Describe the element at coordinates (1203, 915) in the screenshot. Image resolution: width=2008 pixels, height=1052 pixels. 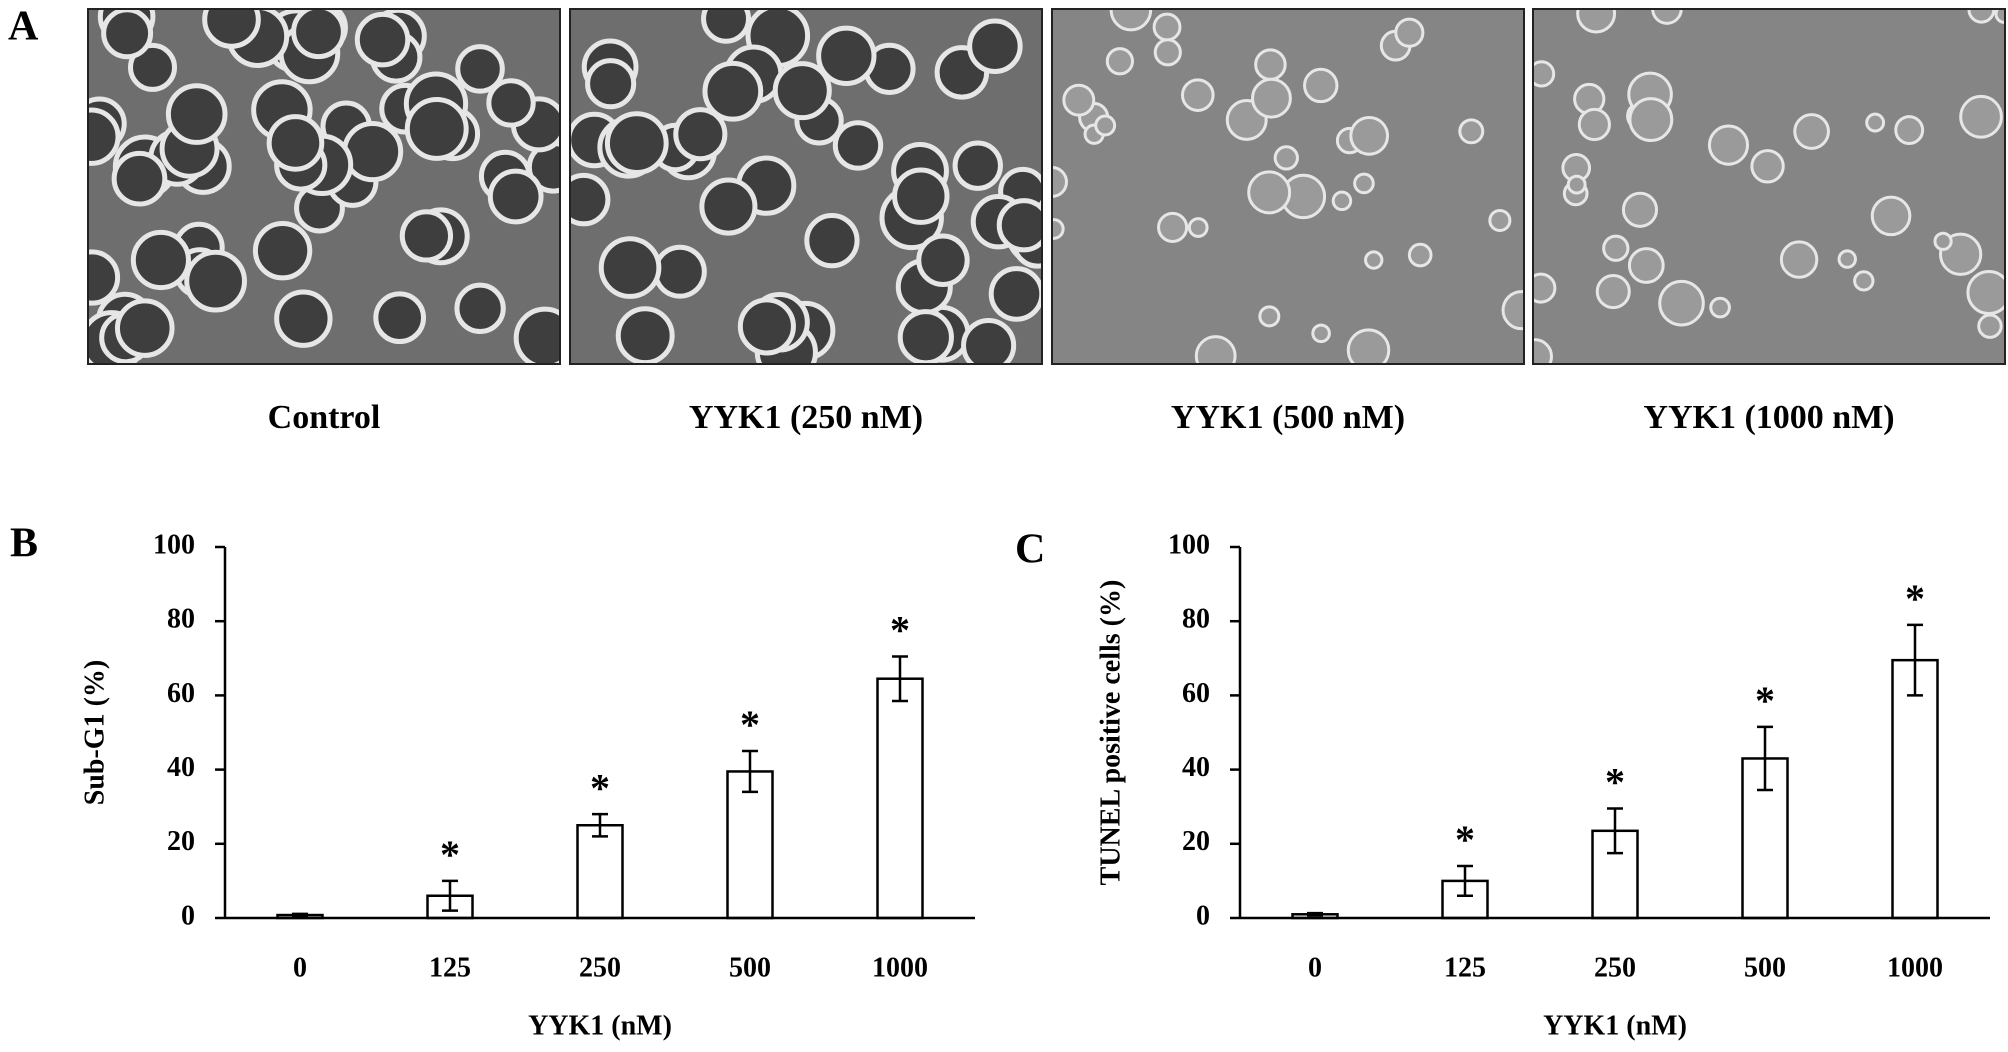
I see `y-tick-label: 0` at that location.